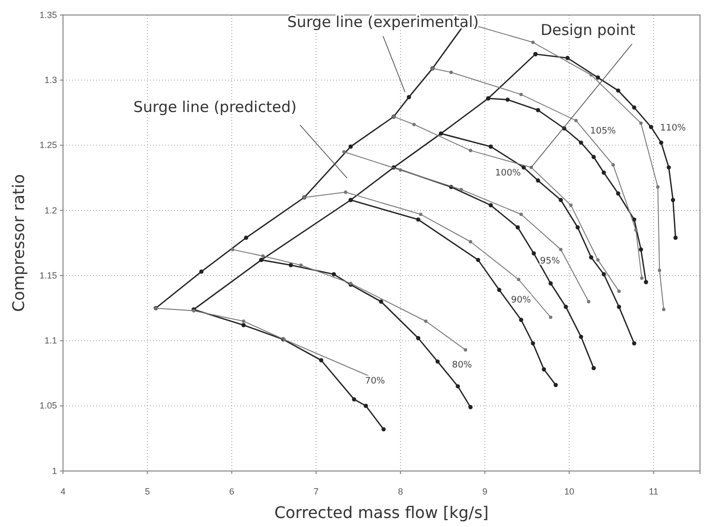 Image resolution: width=708 pixels, height=527 pixels. Describe the element at coordinates (588, 30) in the screenshot. I see `annotation: Design point` at that location.